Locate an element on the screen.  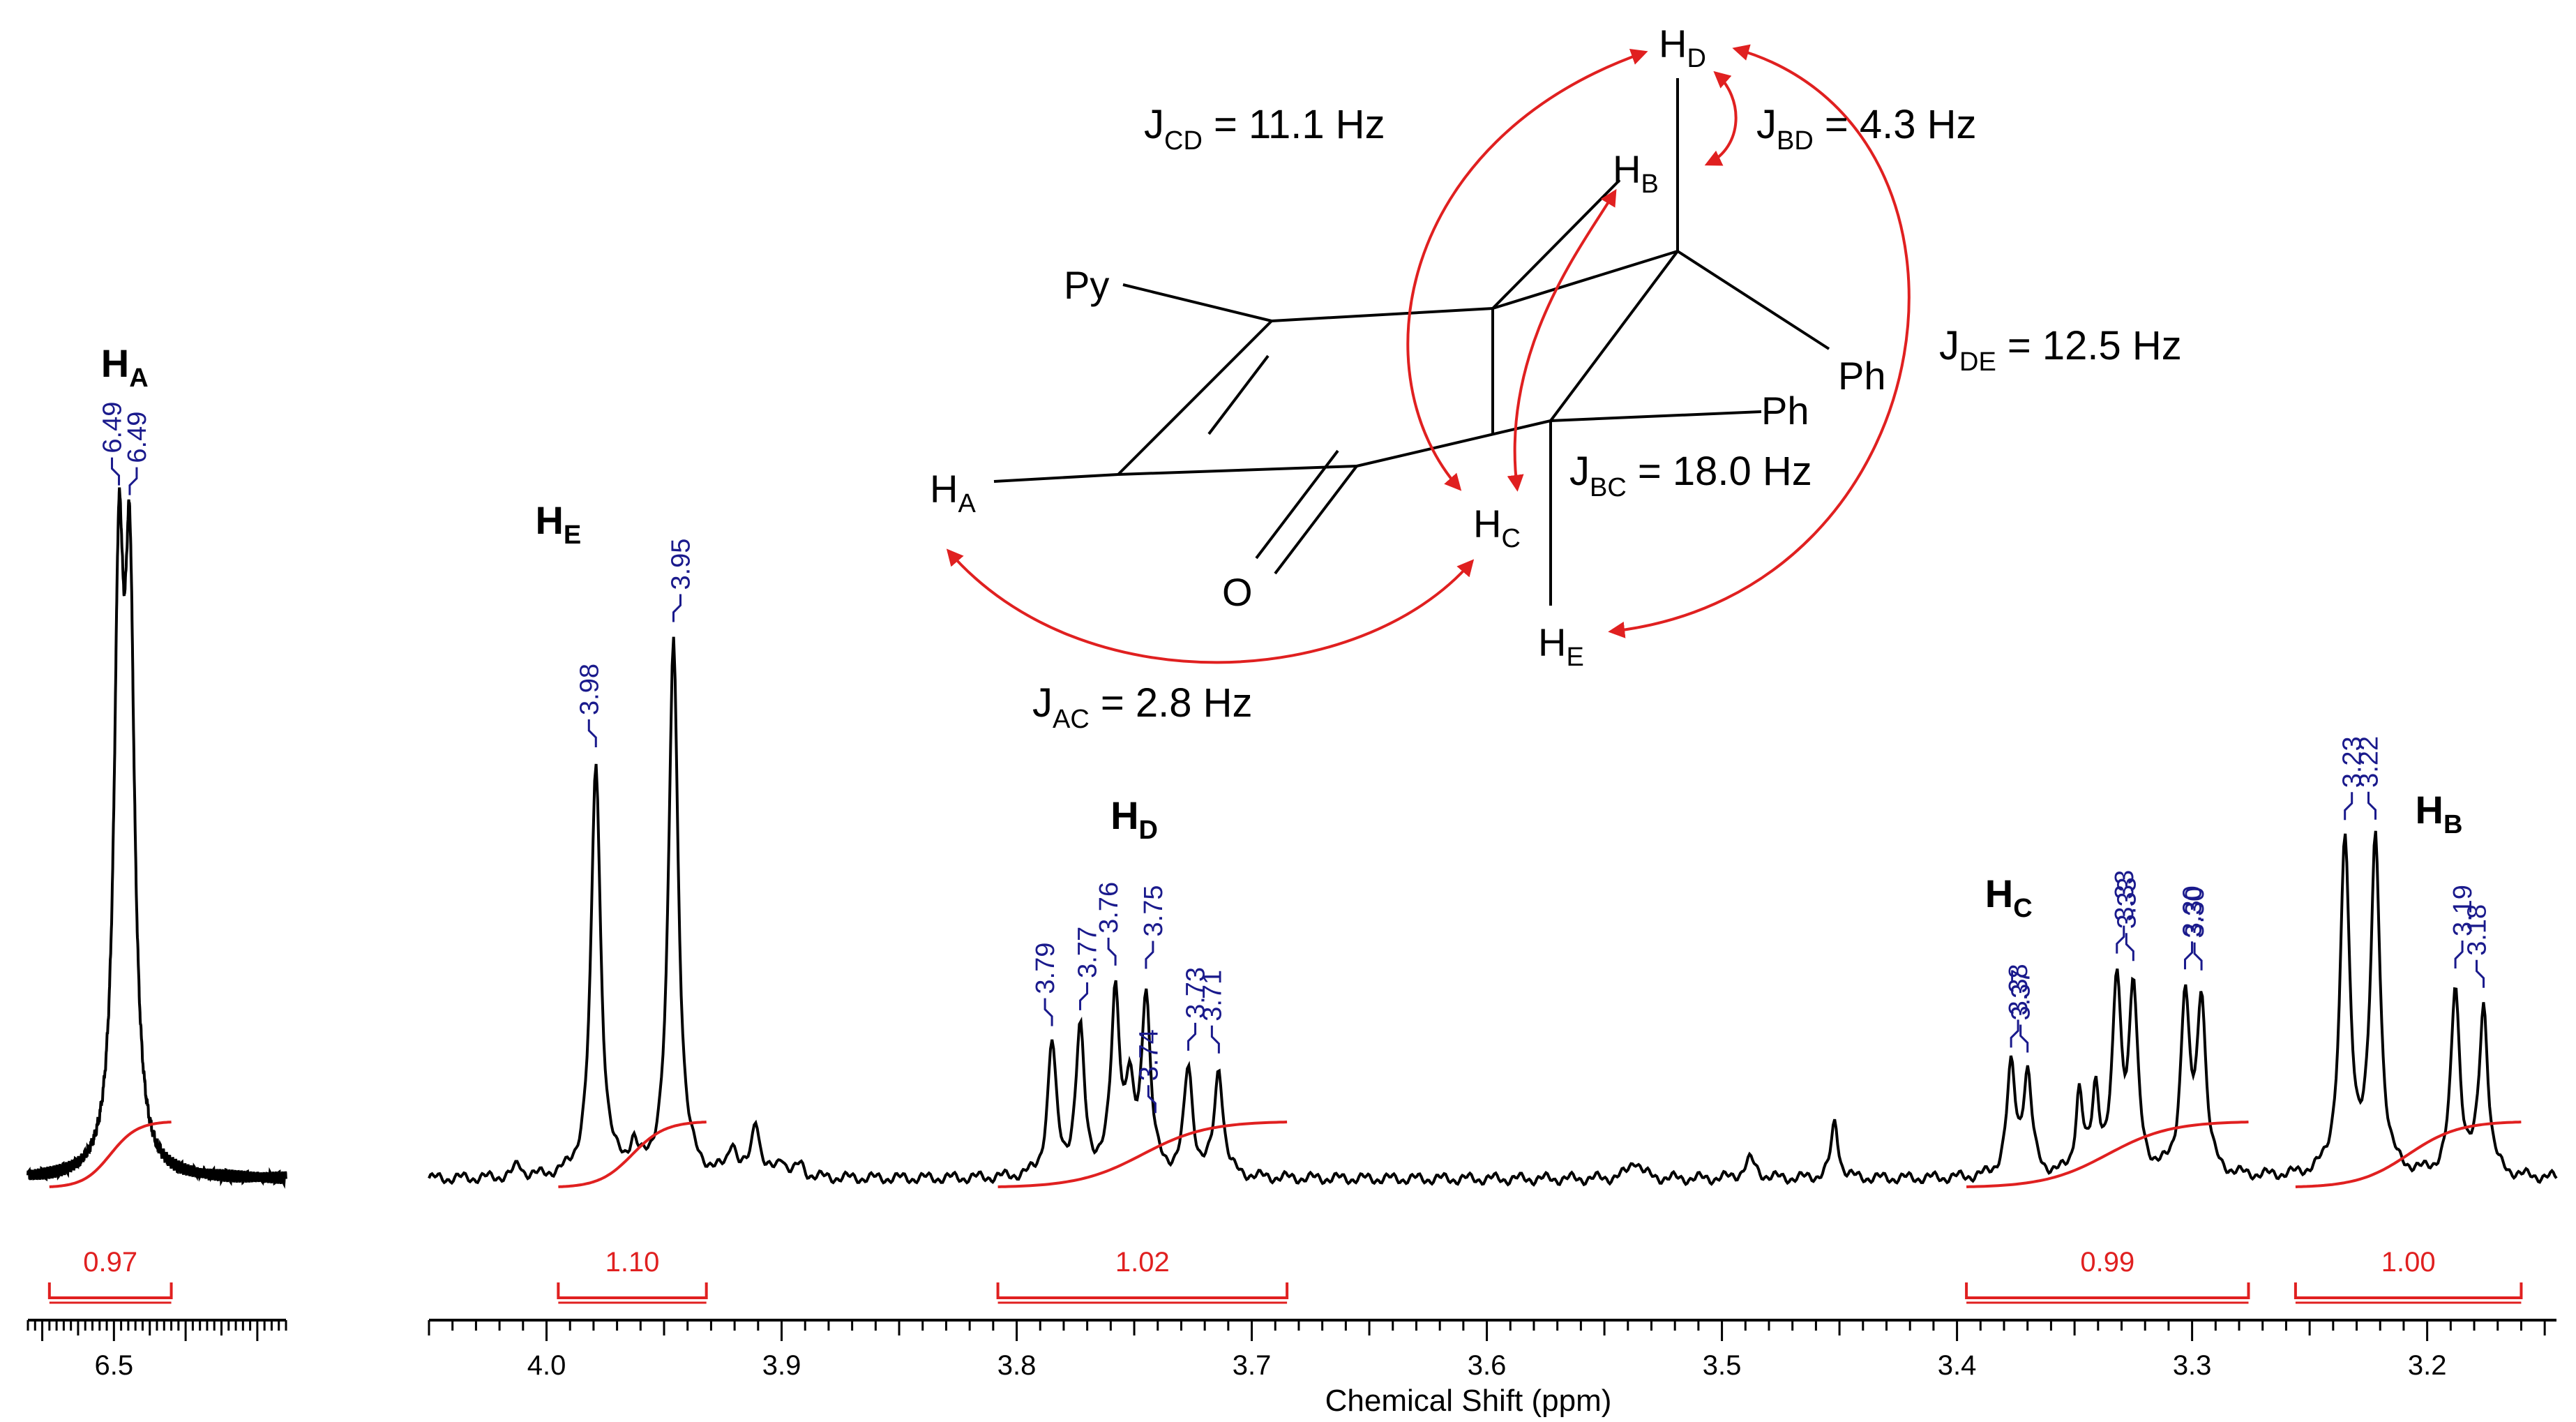
peak-label: 3.79 is located at coordinates (1045, 968).